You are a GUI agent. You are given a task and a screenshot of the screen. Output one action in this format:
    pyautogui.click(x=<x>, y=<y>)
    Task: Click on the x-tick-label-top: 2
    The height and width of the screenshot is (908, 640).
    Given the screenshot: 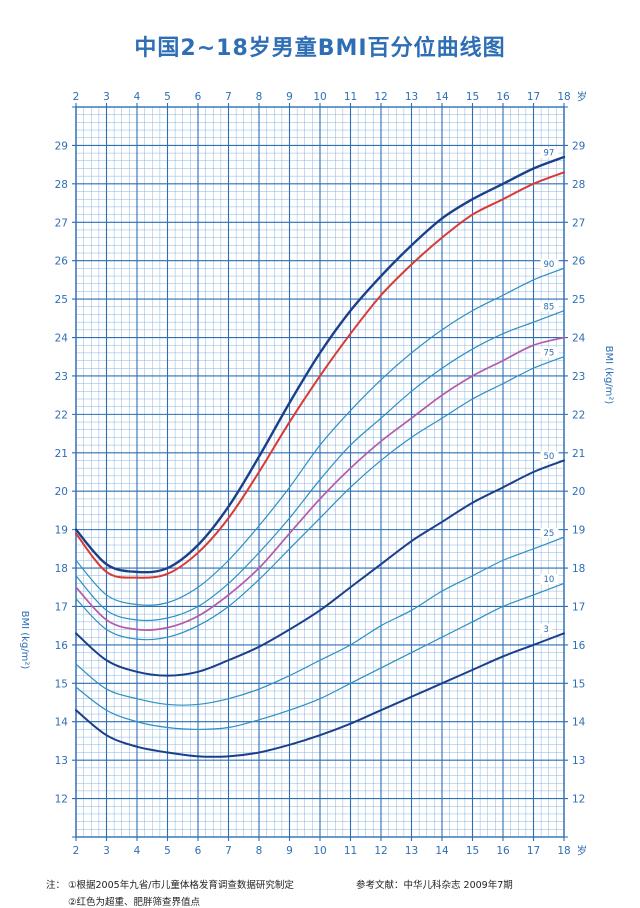 What is the action you would take?
    pyautogui.click(x=76, y=97)
    